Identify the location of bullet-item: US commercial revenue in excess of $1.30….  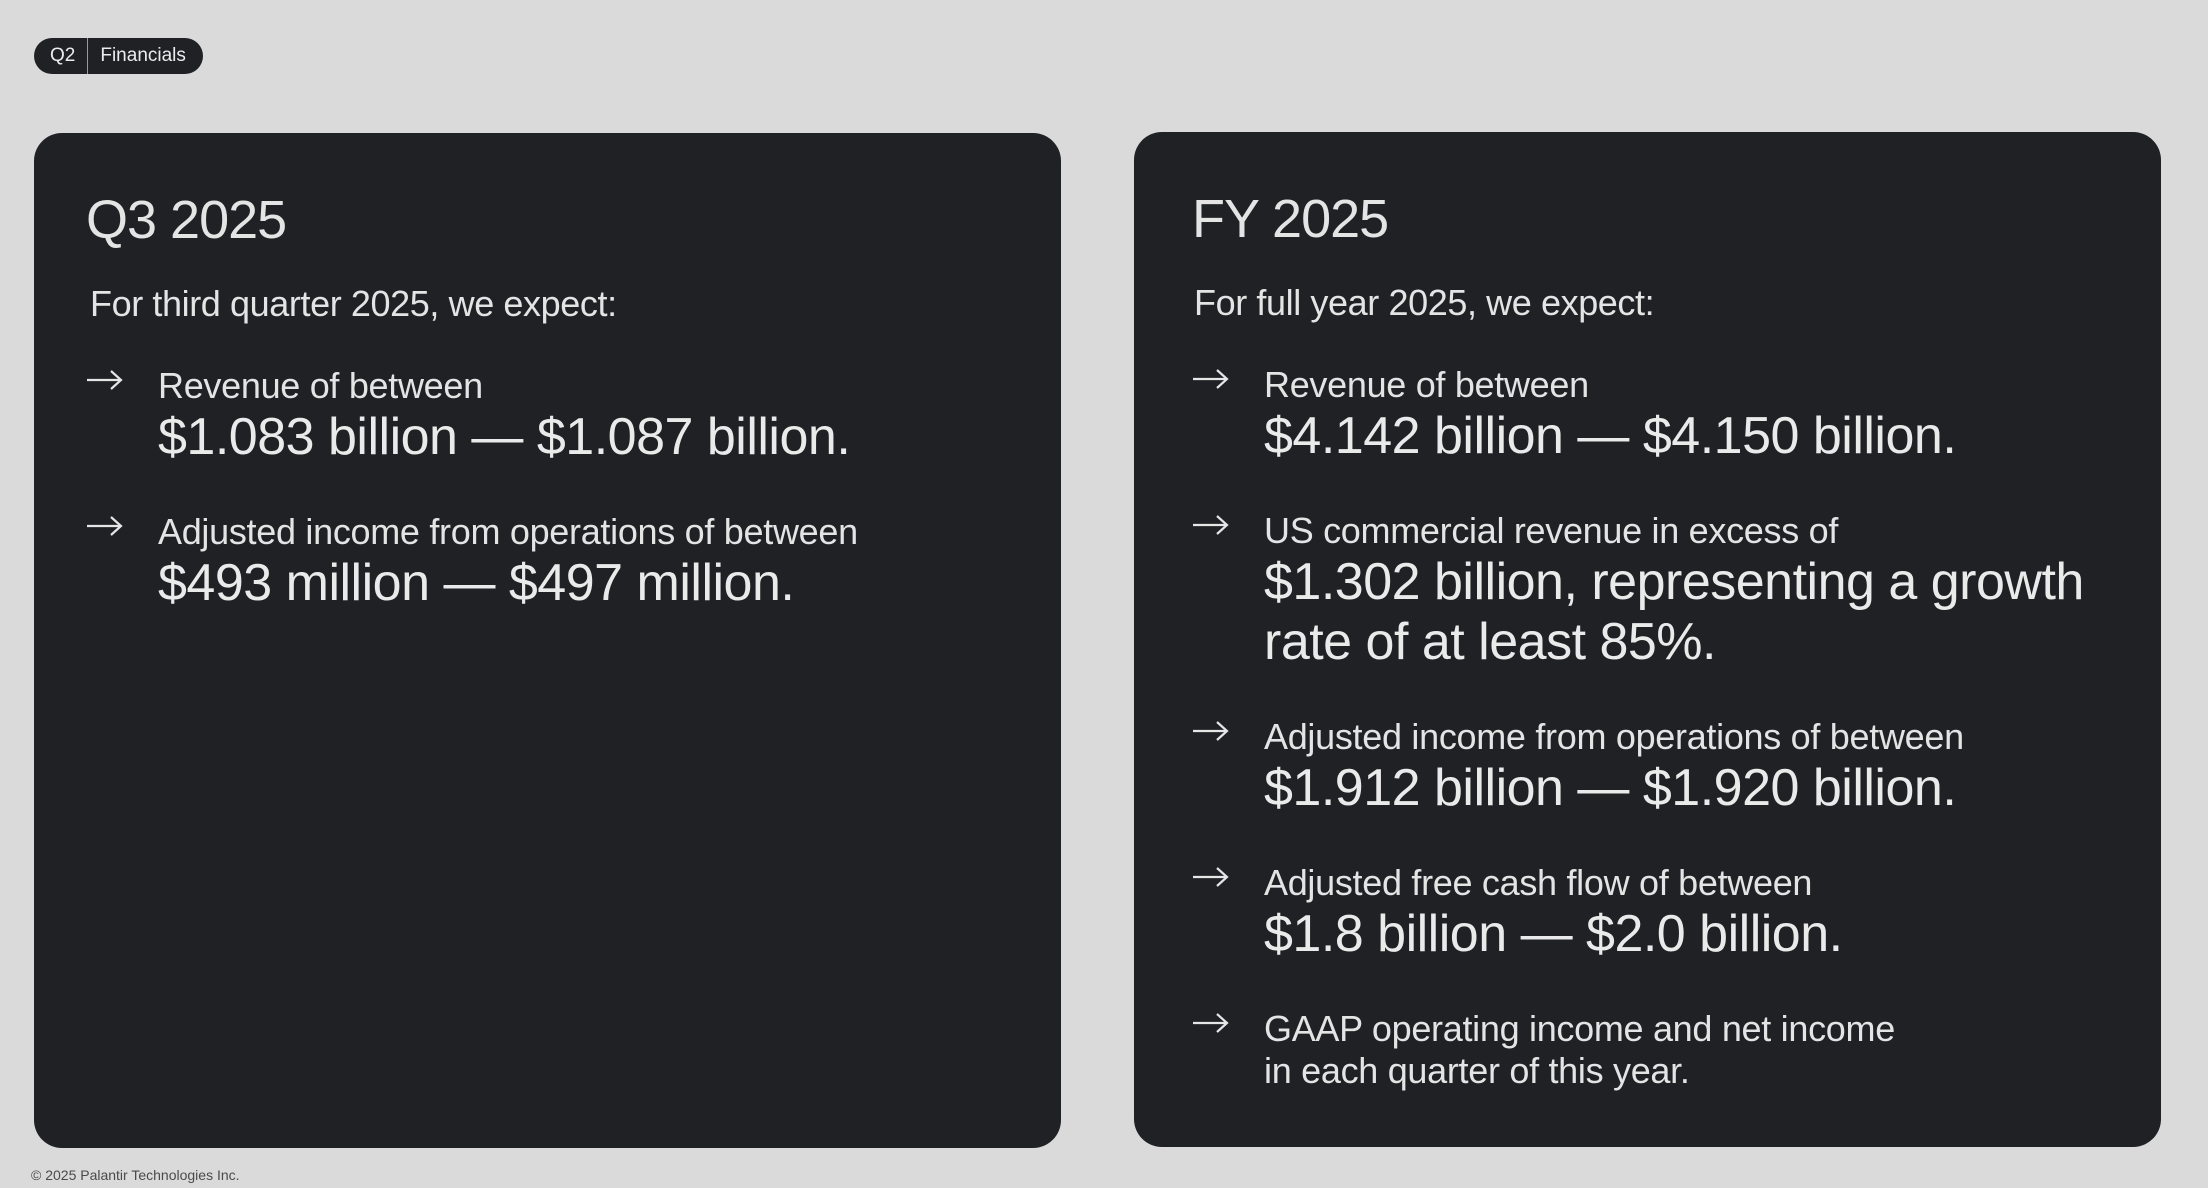
(1656, 591).